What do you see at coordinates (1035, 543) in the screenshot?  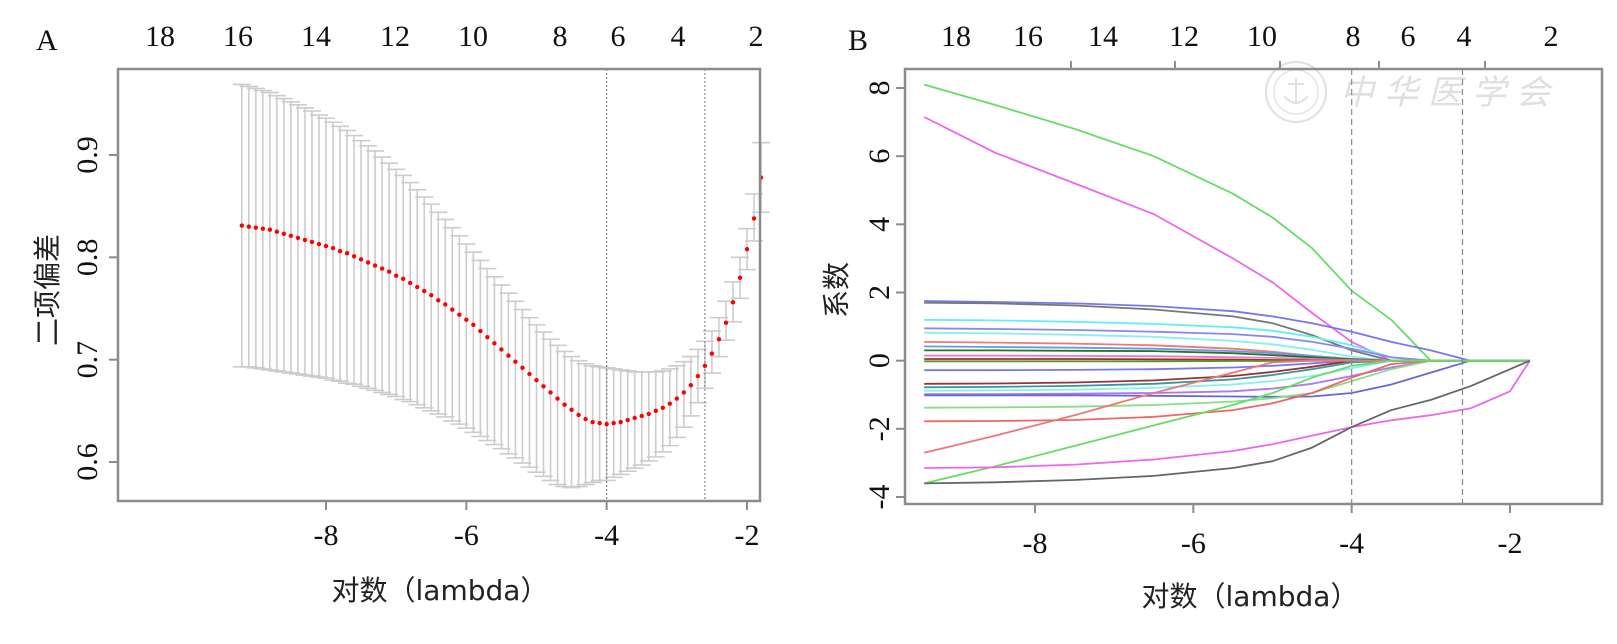 I see `x-tick-label: -8` at bounding box center [1035, 543].